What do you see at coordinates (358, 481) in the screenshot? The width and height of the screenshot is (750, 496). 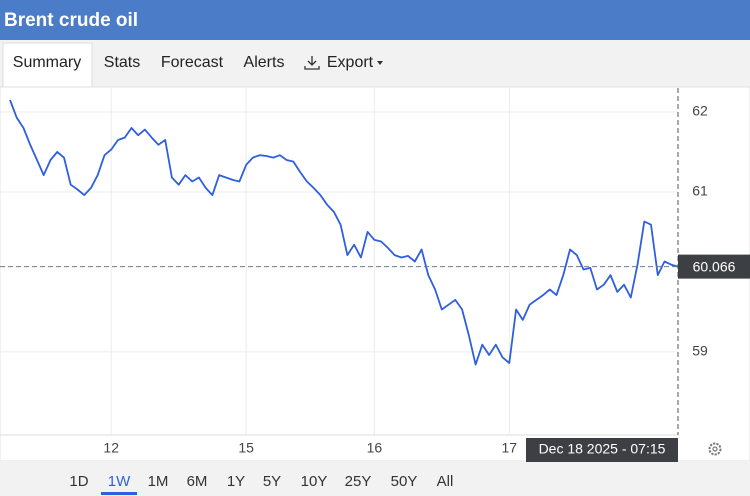 I see `range-button: 25Y` at bounding box center [358, 481].